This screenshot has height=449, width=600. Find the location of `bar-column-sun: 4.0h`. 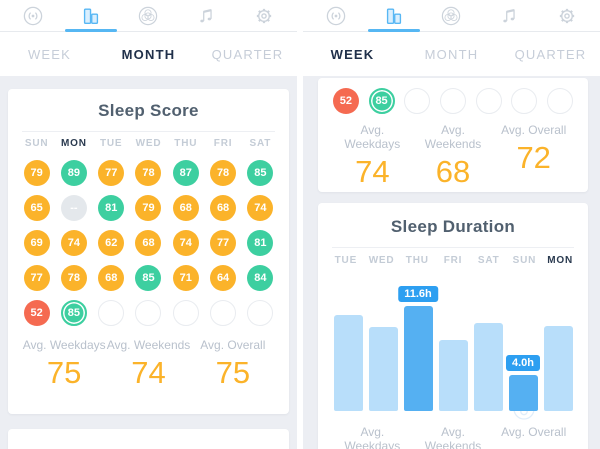

bar-column-sun: 4.0h is located at coordinates (523, 383).